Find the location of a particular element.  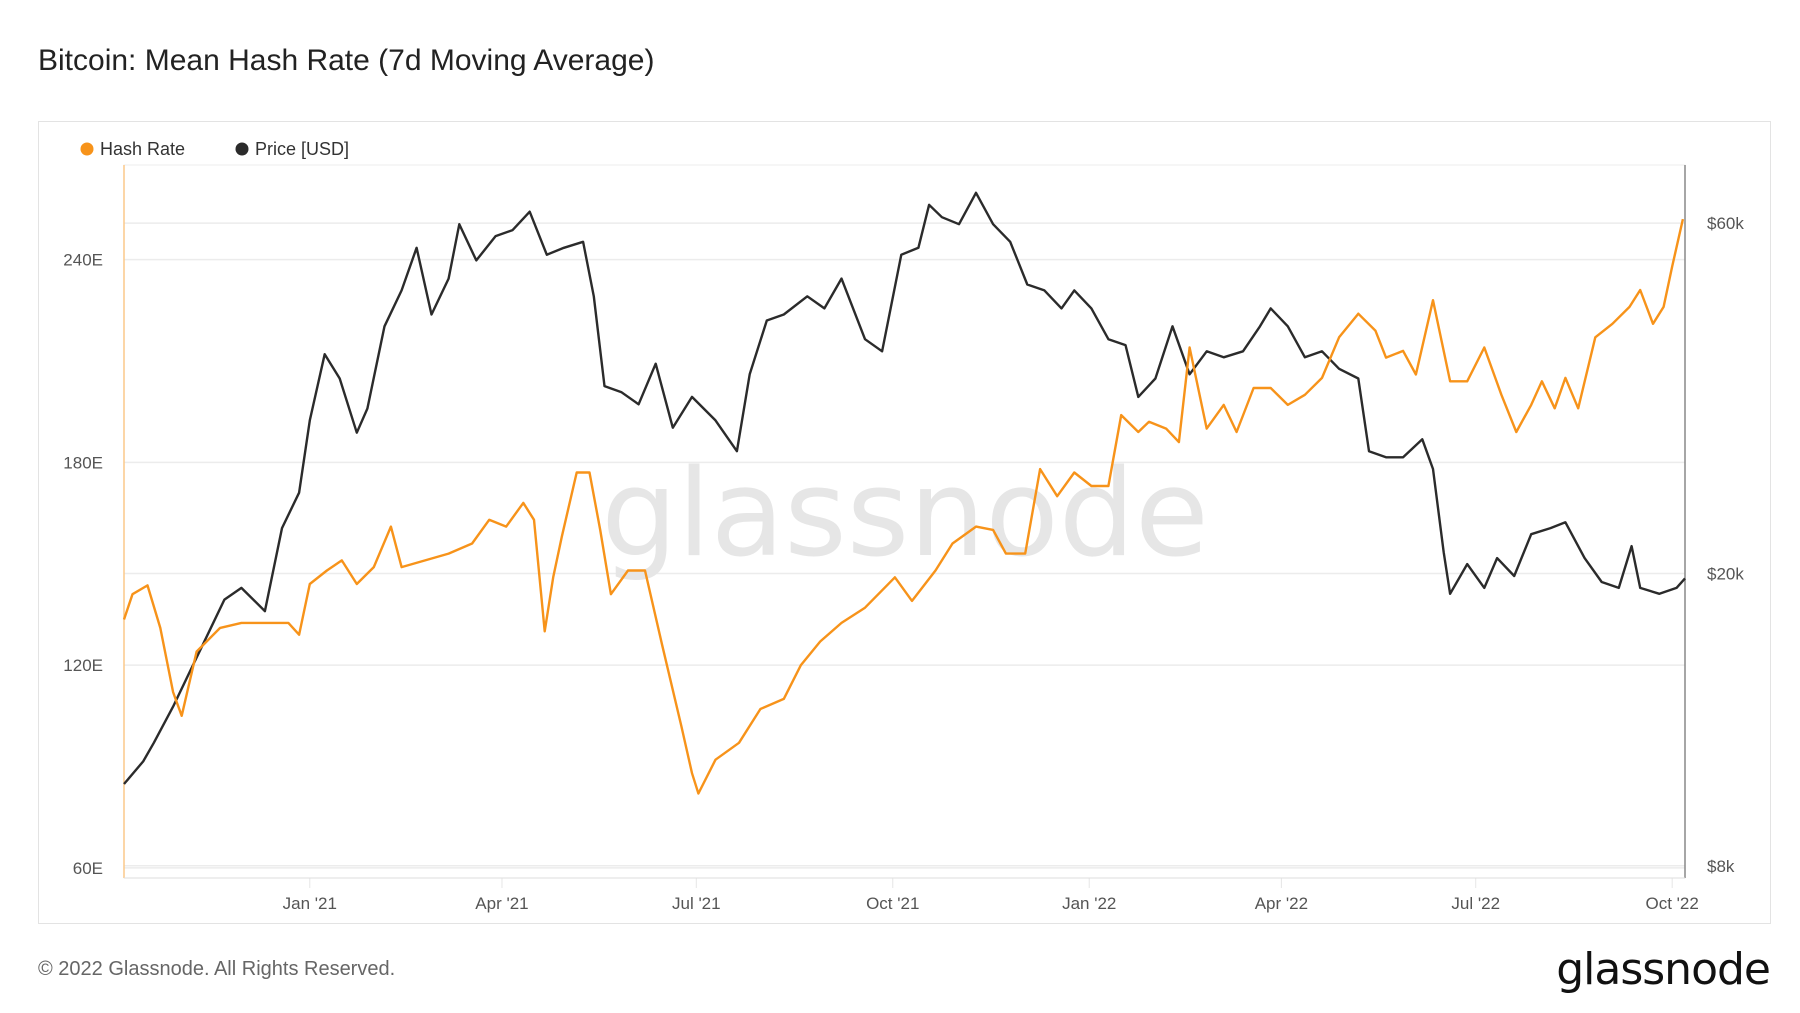

x-tick-label: Jan '22 is located at coordinates (1089, 903).